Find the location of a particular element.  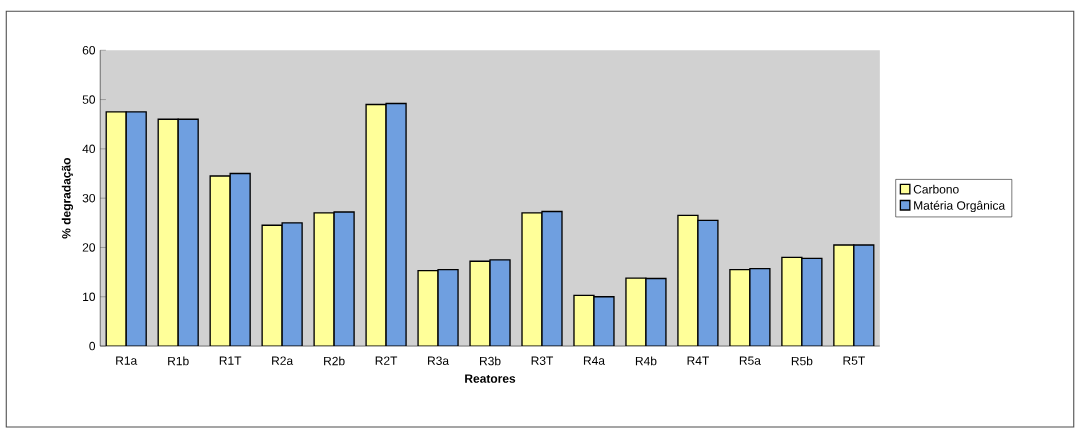

legend-label: Matéria Orgânica is located at coordinates (960, 206).